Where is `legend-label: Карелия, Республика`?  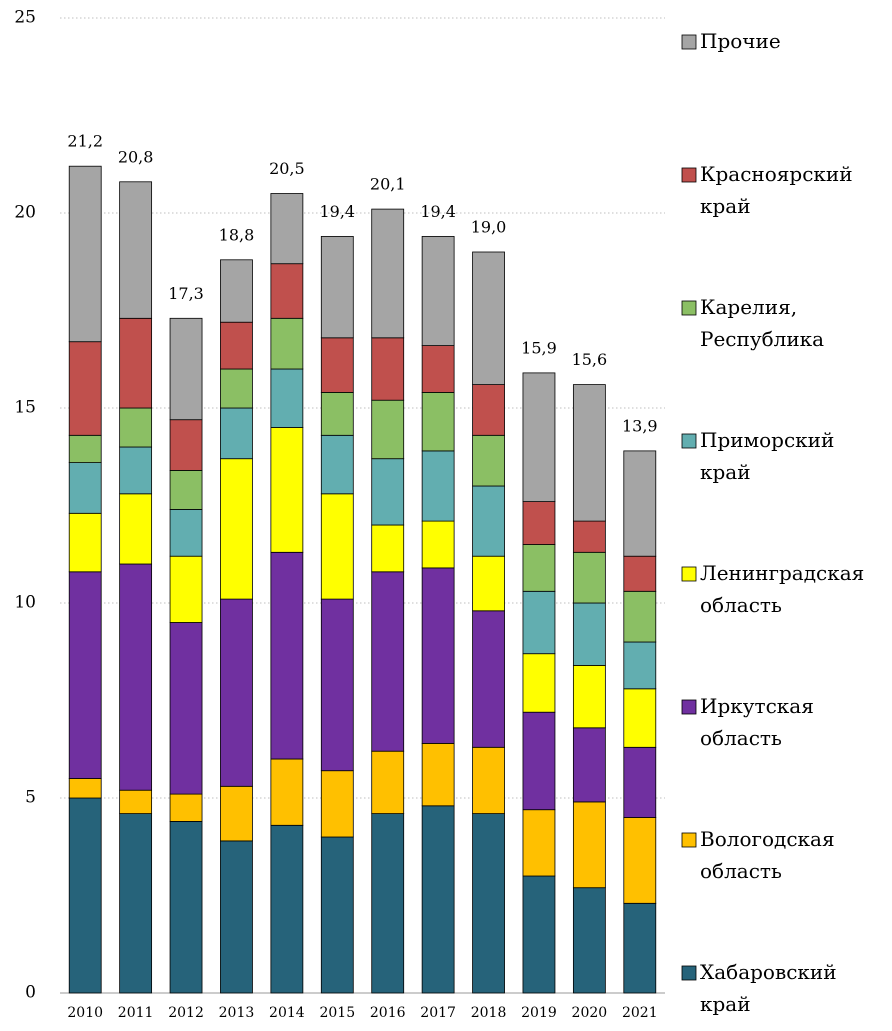
legend-label: Карелия, Республика is located at coordinates (762, 323).